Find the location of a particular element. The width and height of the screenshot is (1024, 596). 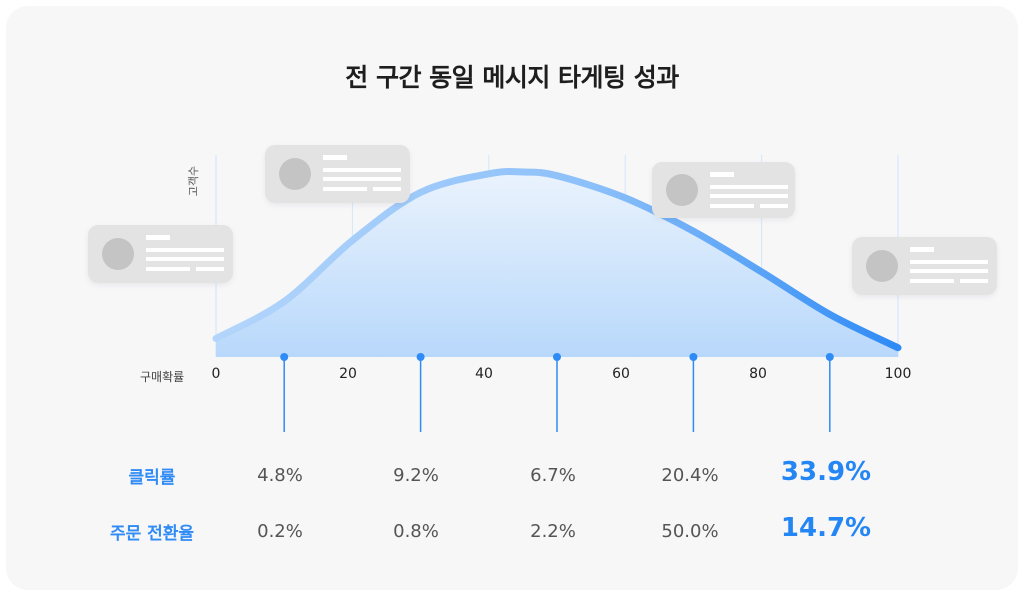

order-conversion-segment-5: 14.7% is located at coordinates (826, 528).